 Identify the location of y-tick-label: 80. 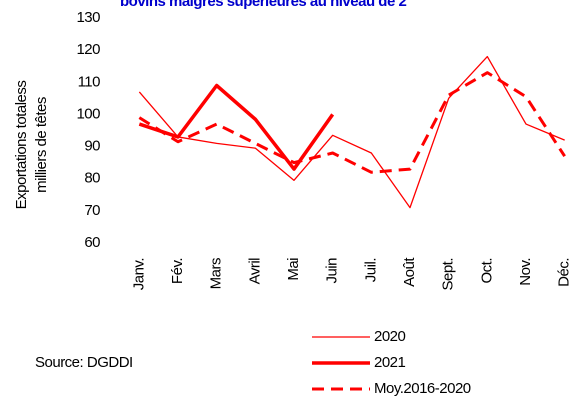
(92, 178).